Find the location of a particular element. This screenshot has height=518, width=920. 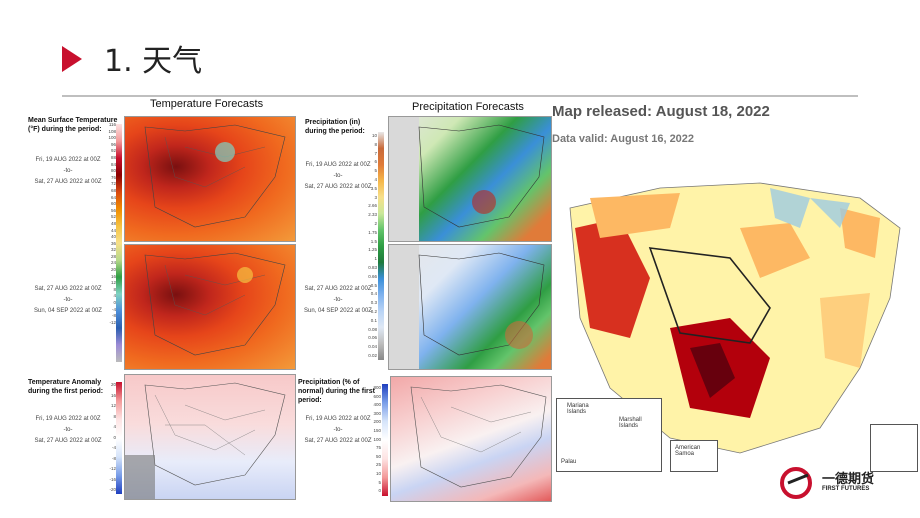

precipitation-map-period1 is located at coordinates (470, 179).